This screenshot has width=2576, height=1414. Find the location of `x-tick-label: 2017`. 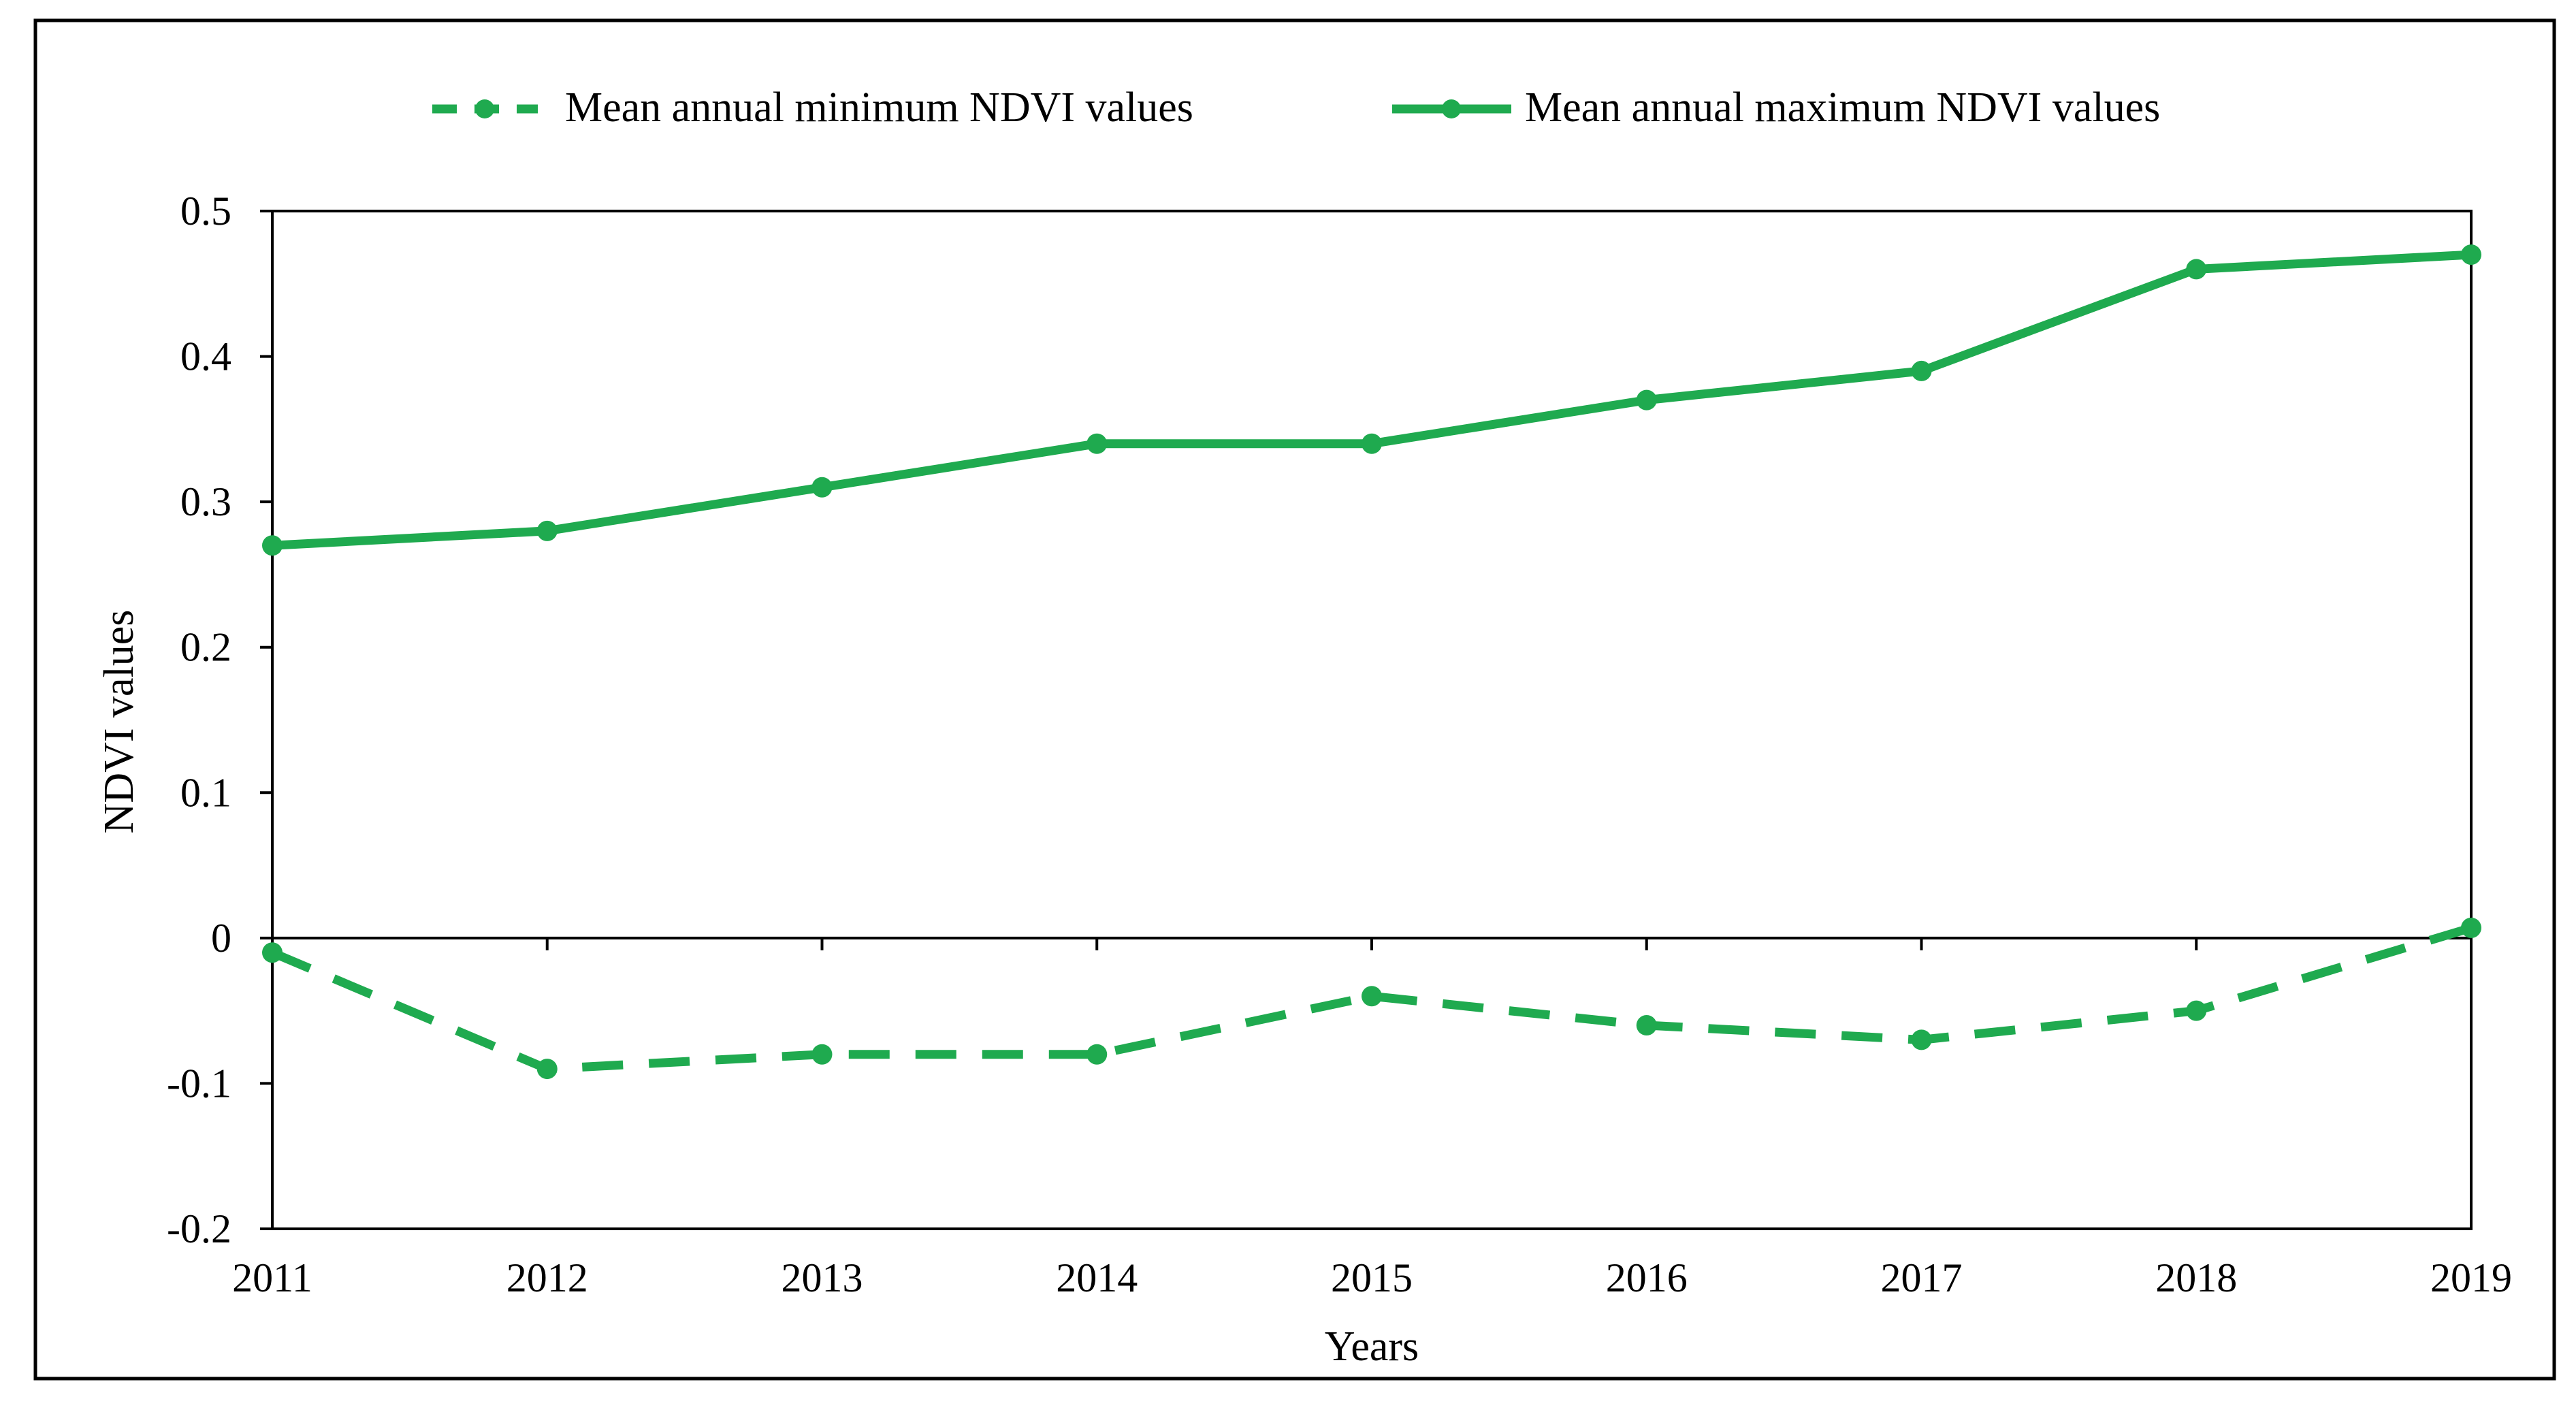

x-tick-label: 2017 is located at coordinates (1922, 1277).